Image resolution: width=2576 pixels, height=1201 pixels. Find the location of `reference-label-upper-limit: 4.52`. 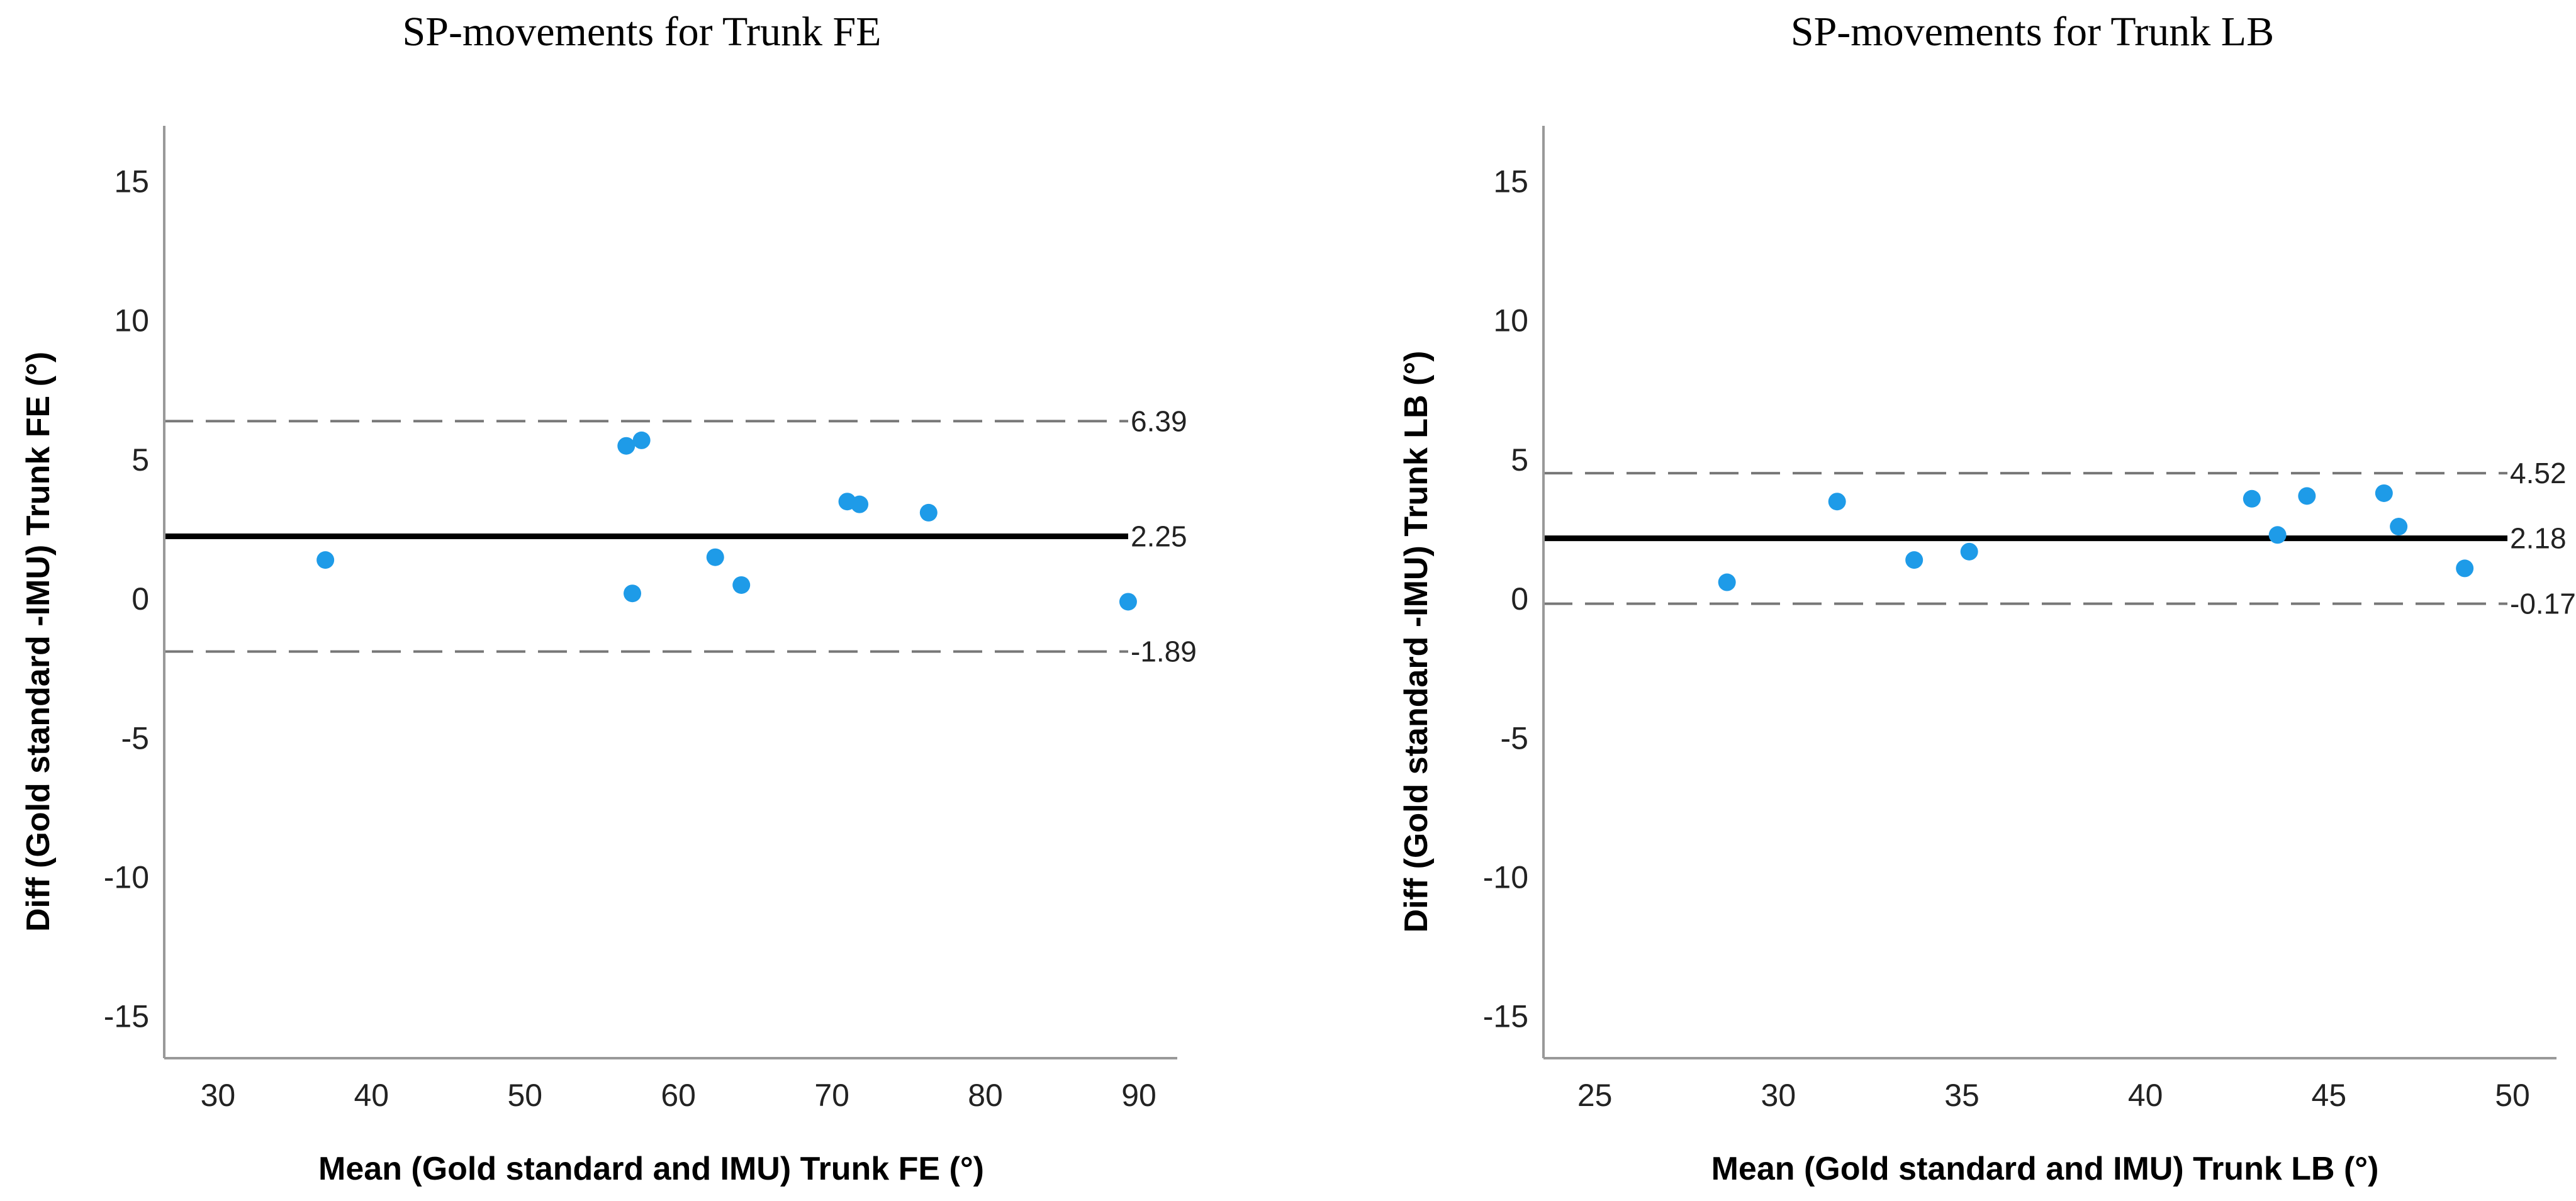

reference-label-upper-limit: 4.52 is located at coordinates (2538, 473).